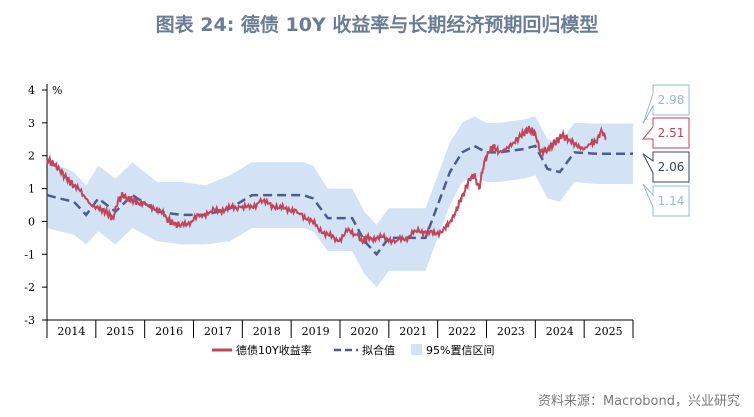 The height and width of the screenshot is (417, 754). Describe the element at coordinates (413, 331) in the screenshot. I see `x-tick-label: 2021` at that location.